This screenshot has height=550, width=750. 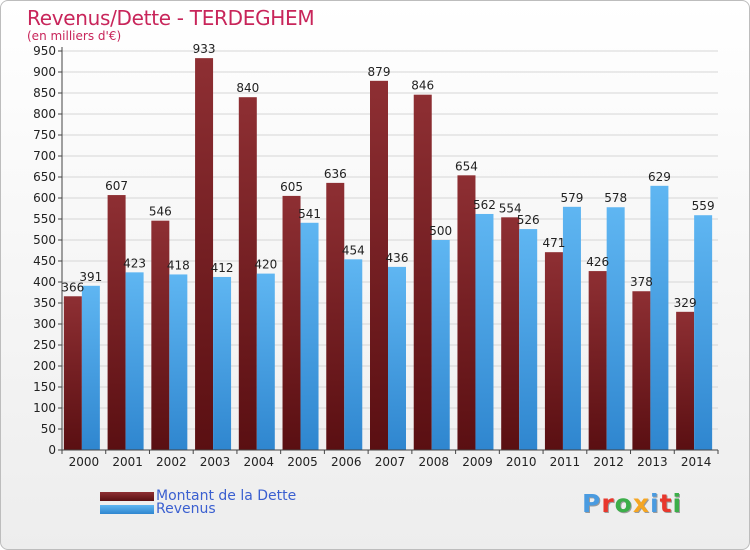 What do you see at coordinates (72, 287) in the screenshot?
I see `data-label: 366` at bounding box center [72, 287].